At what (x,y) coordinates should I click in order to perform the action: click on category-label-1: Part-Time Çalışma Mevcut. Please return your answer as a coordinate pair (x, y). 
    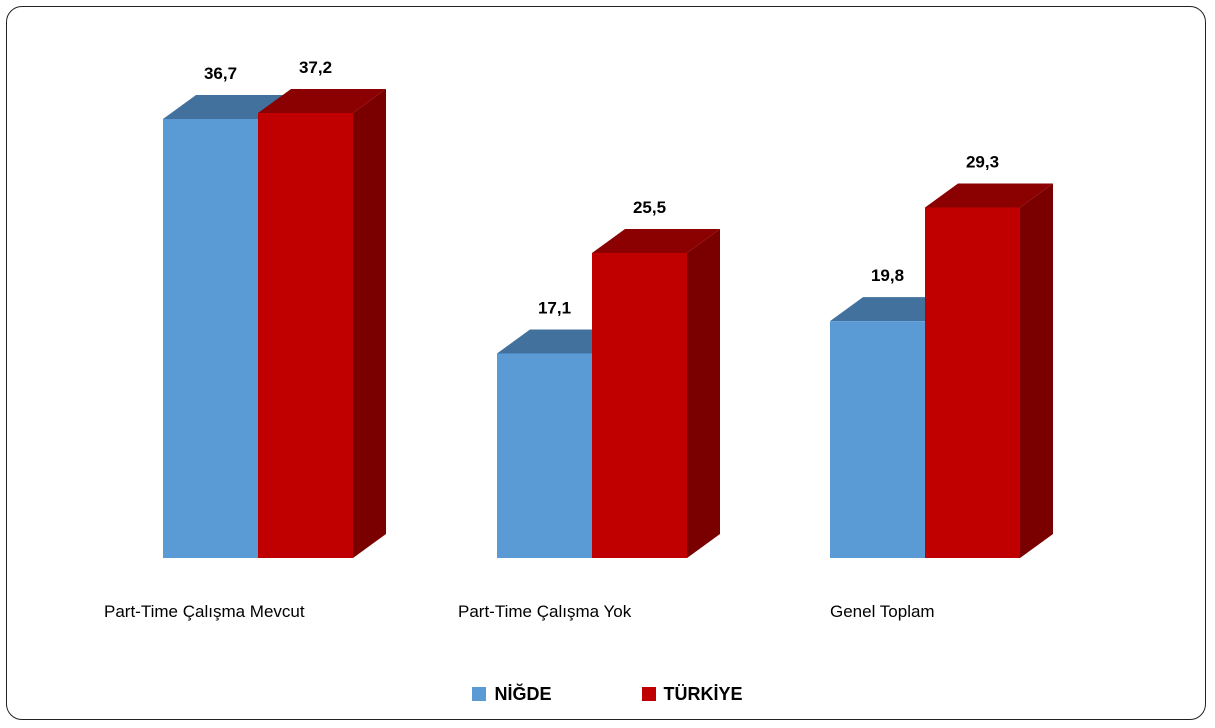
    Looking at the image, I should click on (204, 611).